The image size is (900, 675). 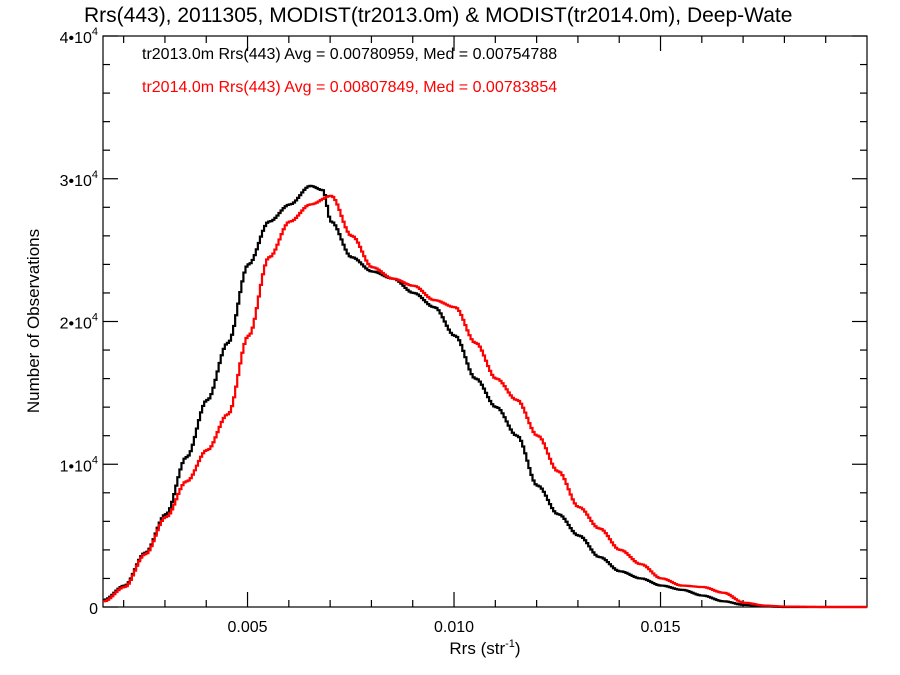 What do you see at coordinates (93, 609) in the screenshot?
I see `y-tick-label: 0` at bounding box center [93, 609].